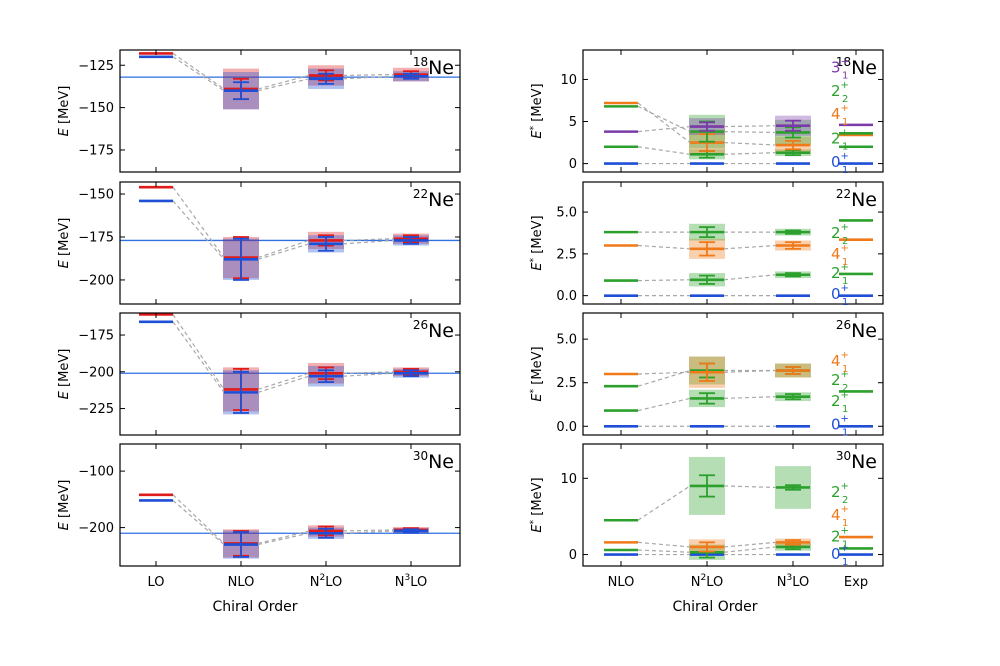 Image resolution: width=1000 pixels, height=666 pixels. Describe the element at coordinates (411, 581) in the screenshot. I see `left-x-tick-label-3: N3LO` at that location.